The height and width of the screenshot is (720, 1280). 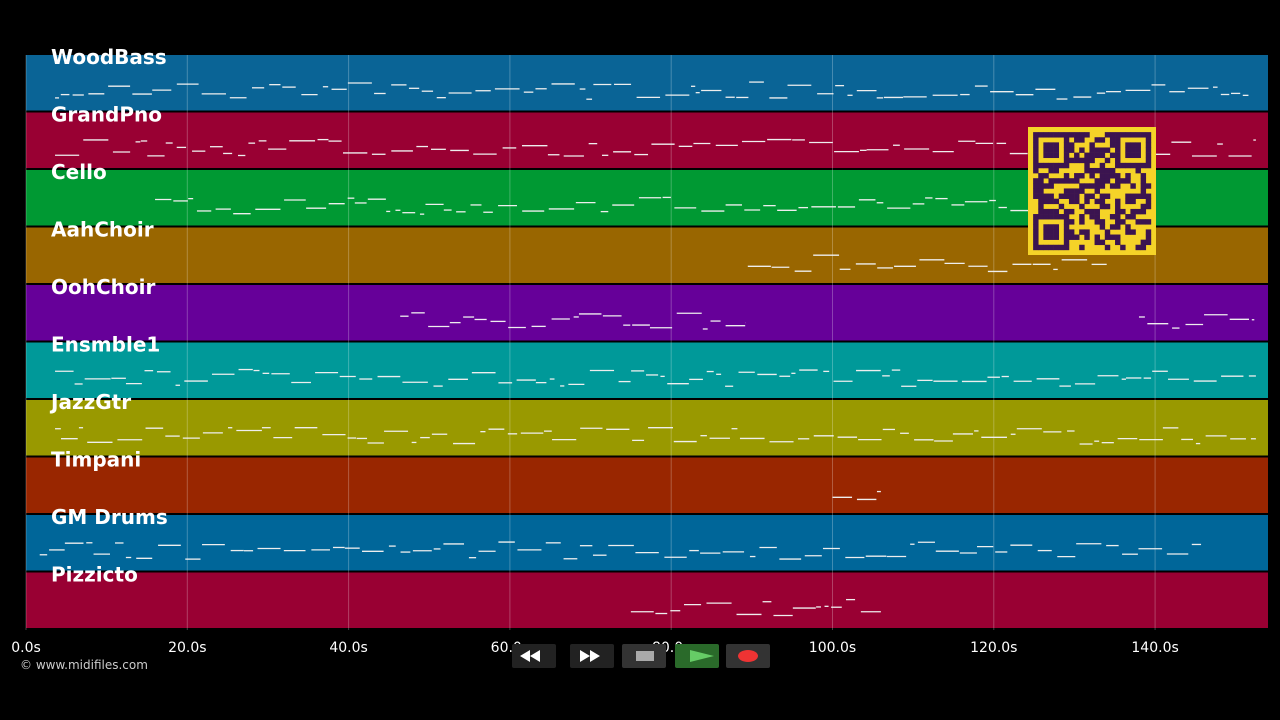 I want to click on track-name: OohChoir, so click(x=103, y=287).